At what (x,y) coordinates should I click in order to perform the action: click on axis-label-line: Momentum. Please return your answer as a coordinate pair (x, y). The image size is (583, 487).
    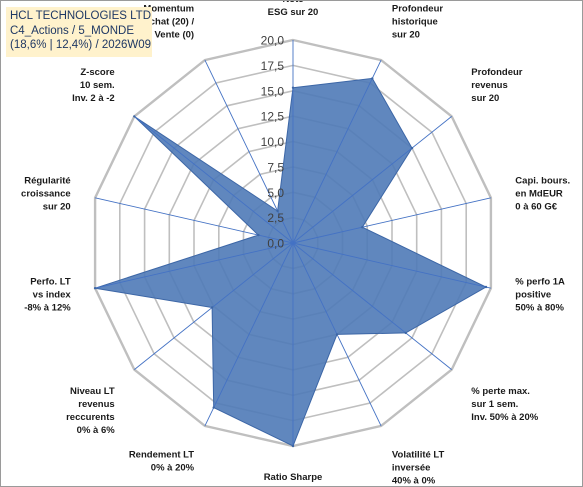
    Looking at the image, I should click on (168, 9).